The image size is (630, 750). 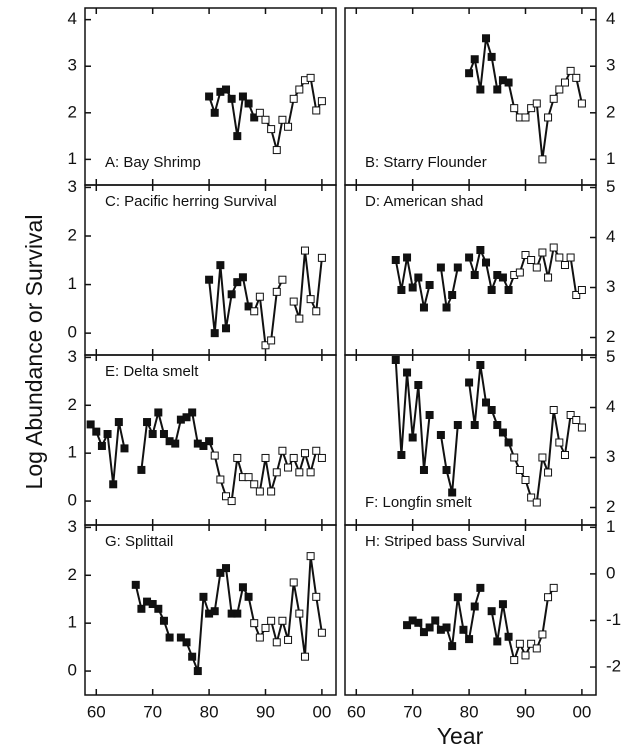 What do you see at coordinates (152, 371) in the screenshot?
I see `panel-title: E: Delta smelt` at bounding box center [152, 371].